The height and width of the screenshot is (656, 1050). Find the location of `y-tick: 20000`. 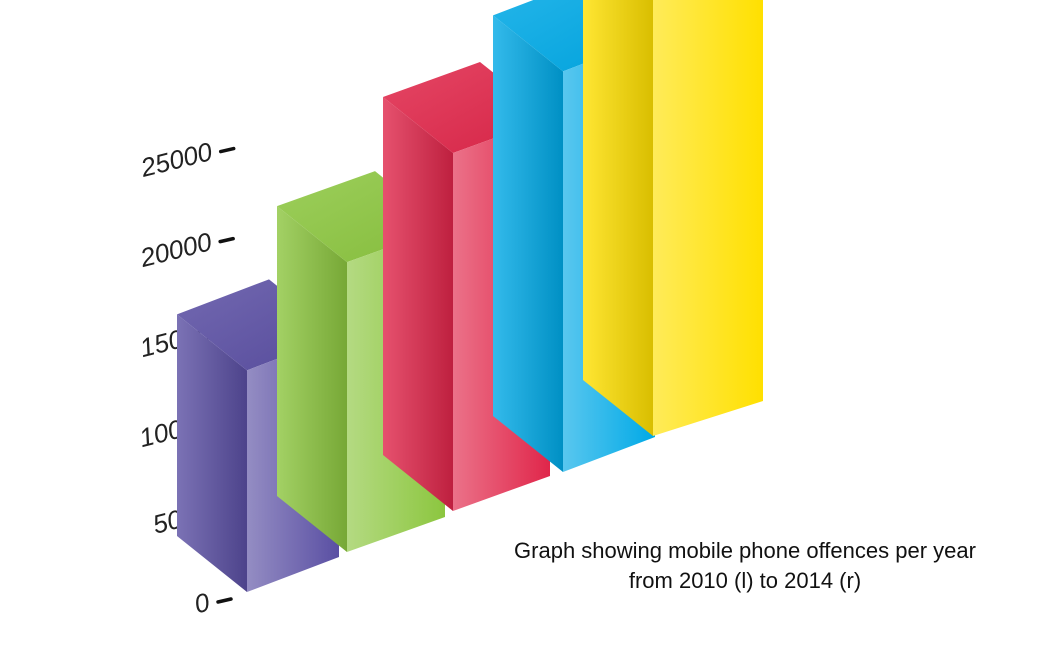

y-tick: 20000 is located at coordinates (185, 249).